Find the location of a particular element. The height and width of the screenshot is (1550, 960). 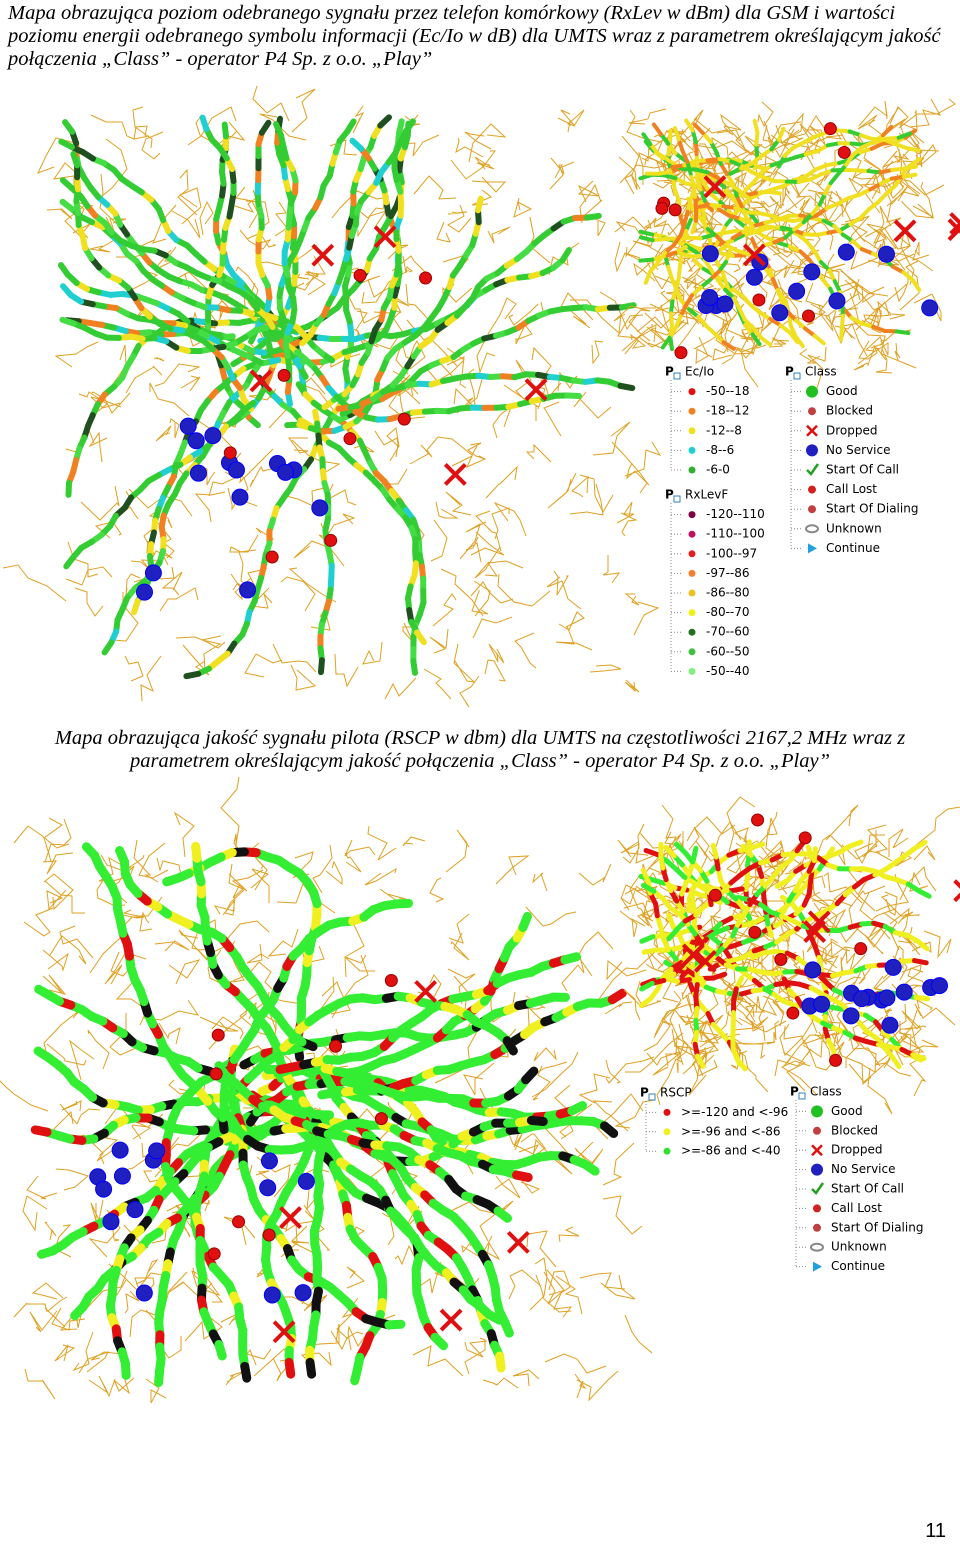

legend-label: -8--6 is located at coordinates (720, 450).